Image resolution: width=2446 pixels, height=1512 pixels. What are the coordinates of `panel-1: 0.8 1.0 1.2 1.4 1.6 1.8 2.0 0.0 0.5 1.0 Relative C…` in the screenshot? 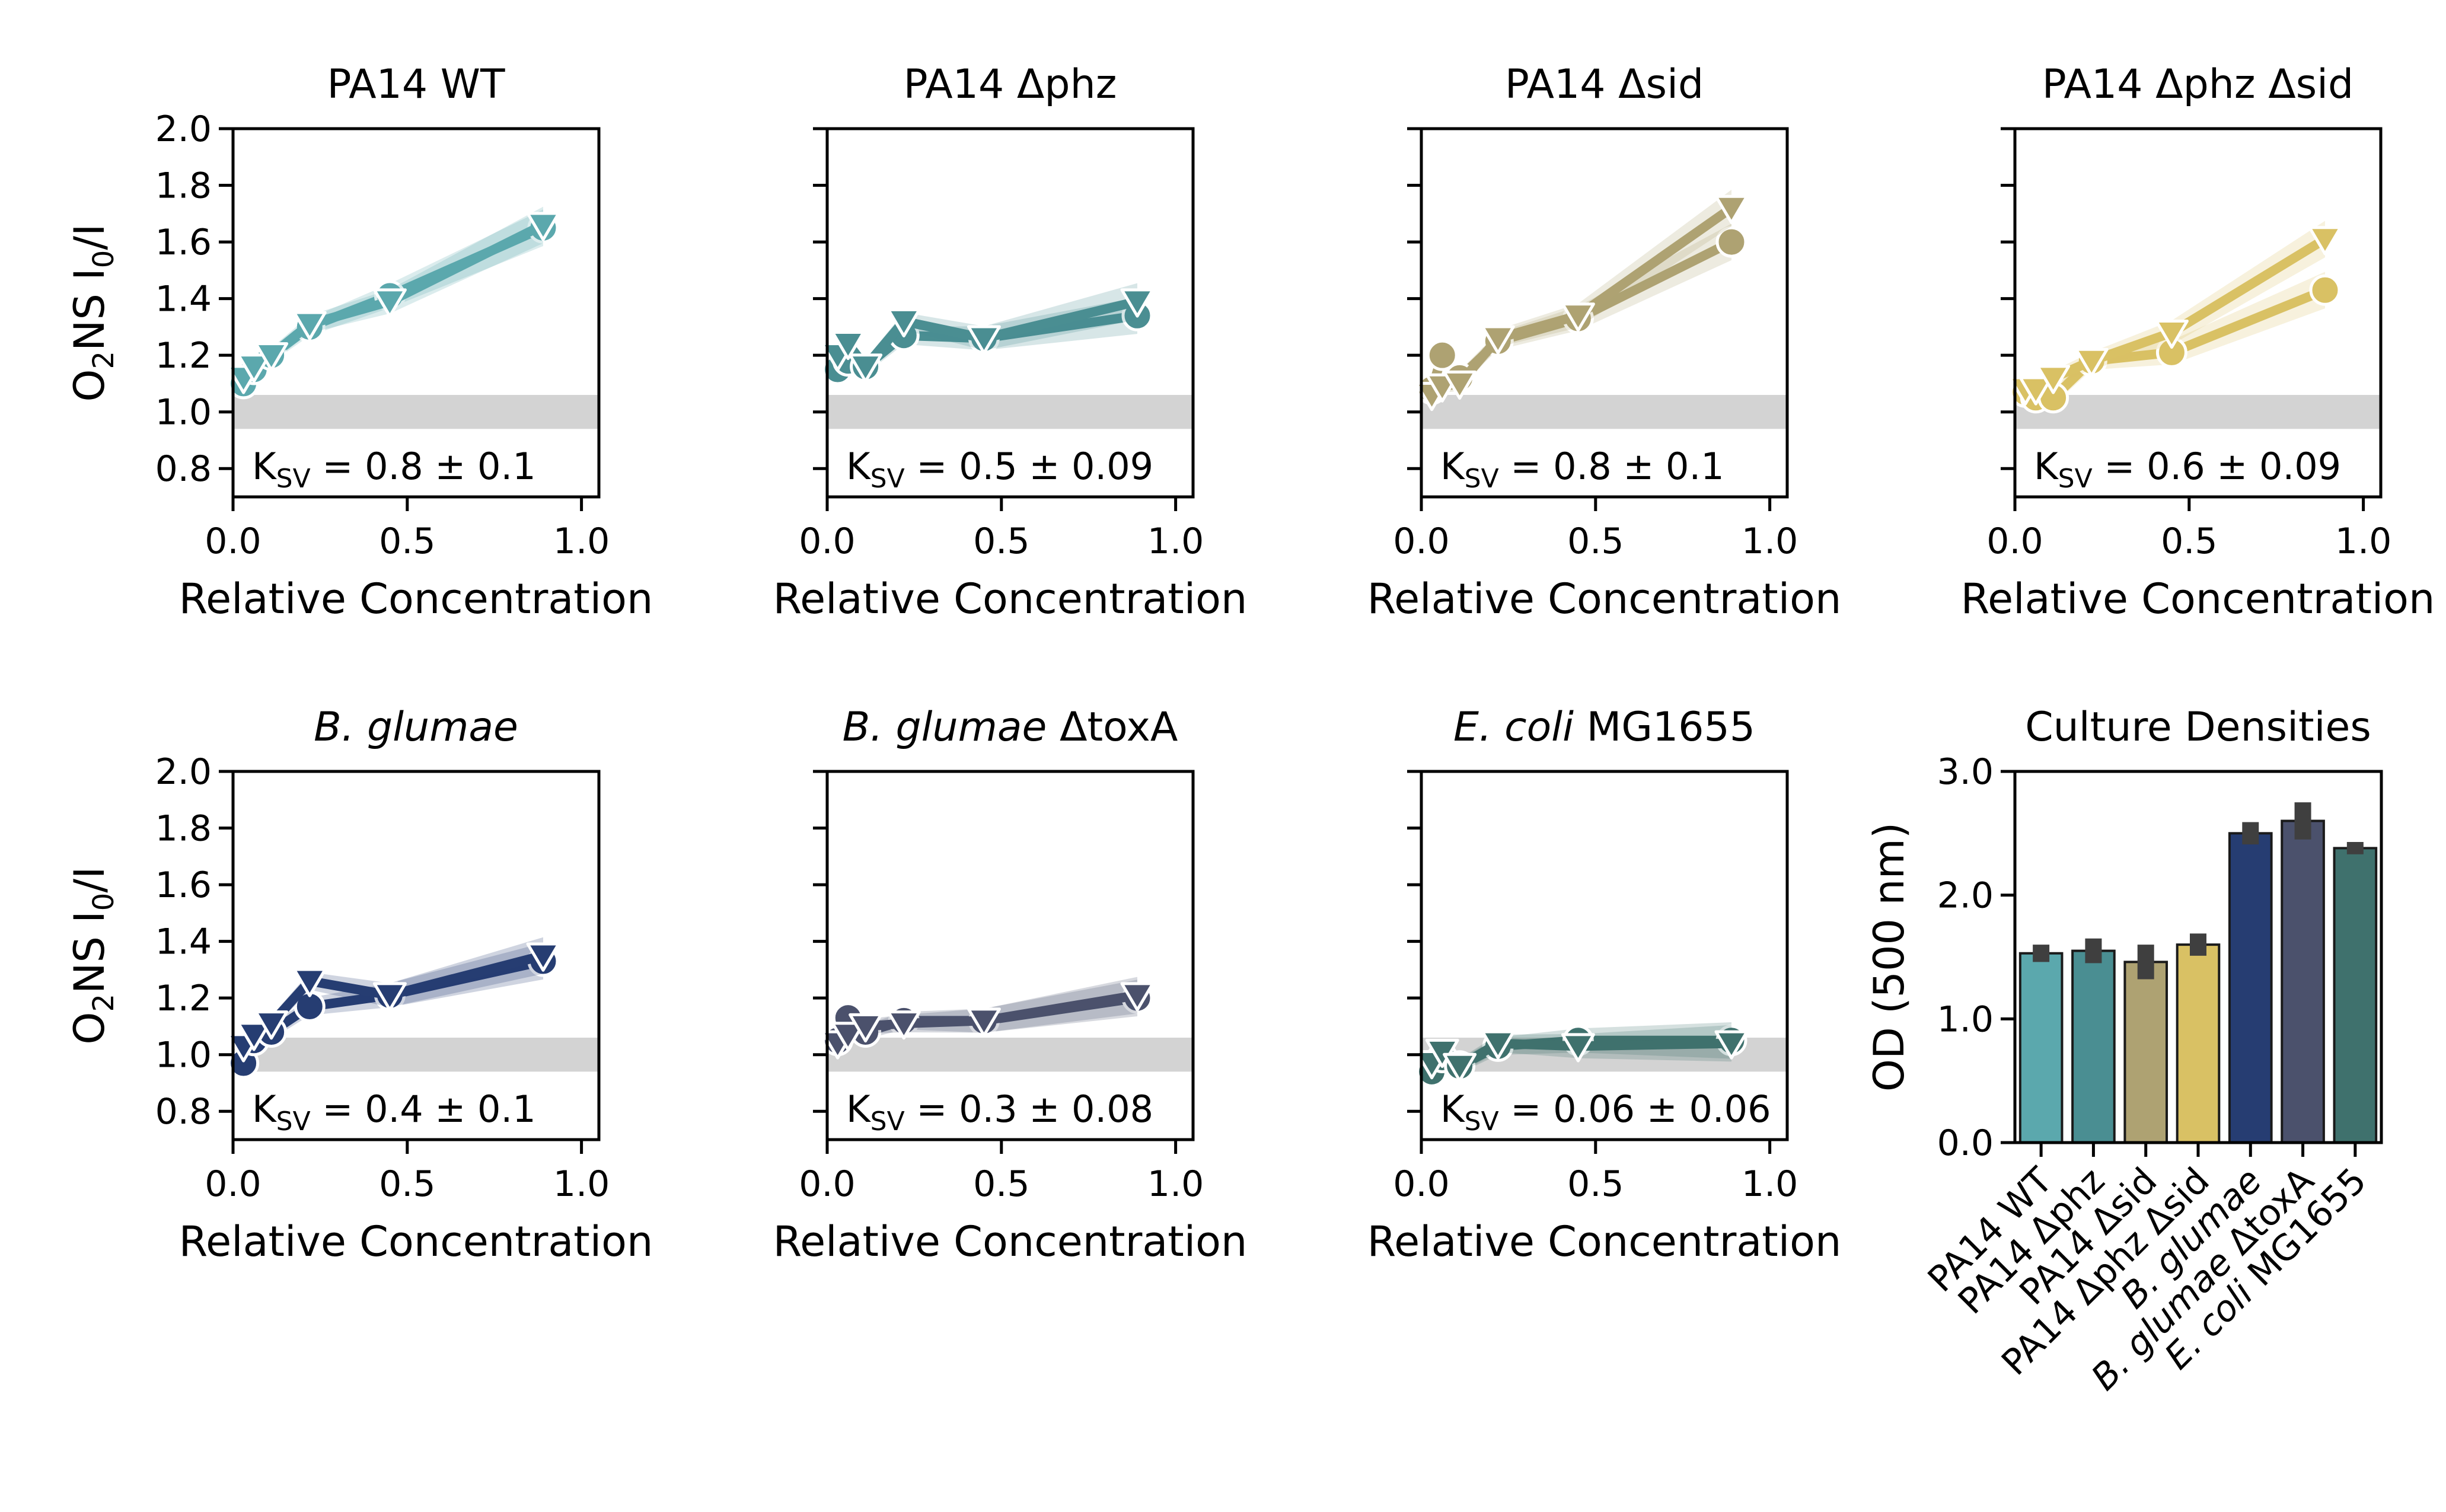 It's located at (359, 342).